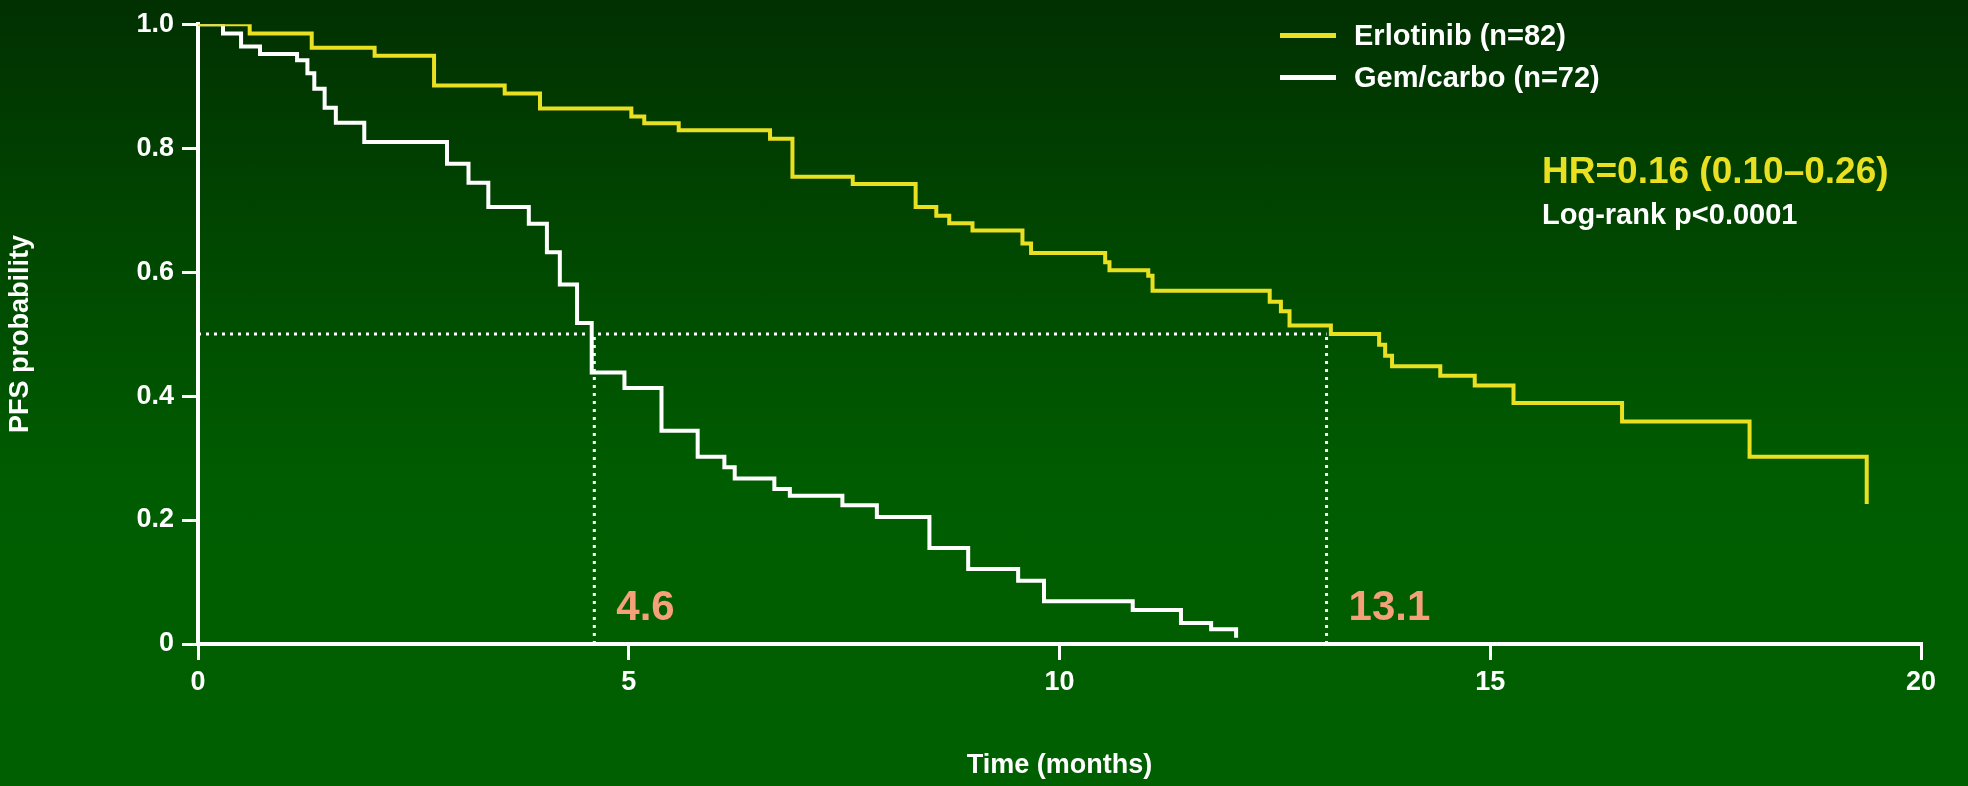 This screenshot has width=1968, height=786. What do you see at coordinates (1460, 35) in the screenshot?
I see `legend-label: Erlotinib (n=82)` at bounding box center [1460, 35].